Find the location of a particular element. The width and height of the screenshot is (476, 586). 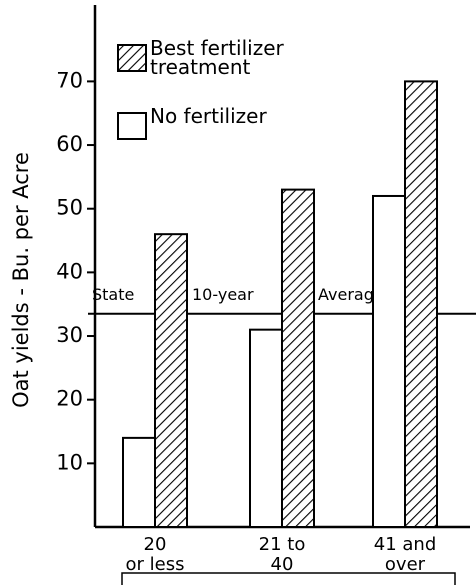

y-tick-label: 60 is located at coordinates (69, 144).